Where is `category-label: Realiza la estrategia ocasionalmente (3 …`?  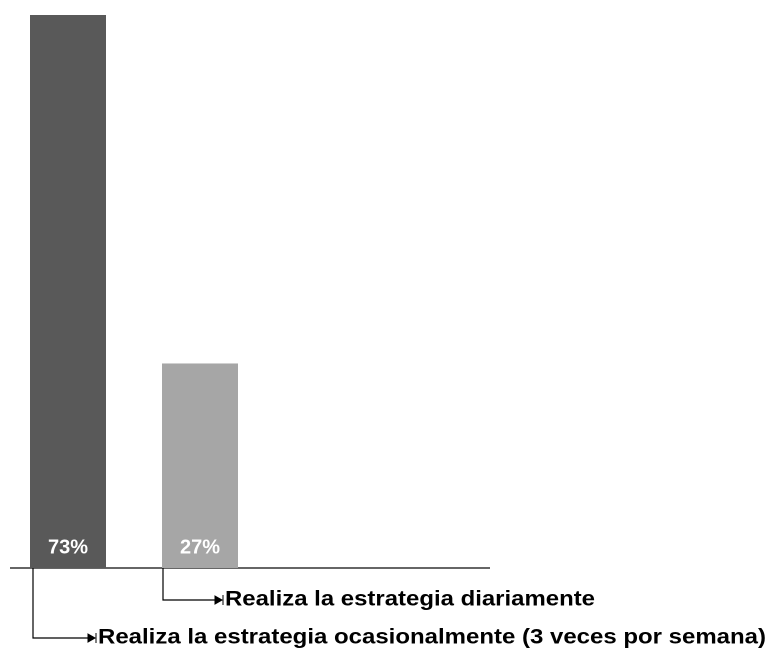
category-label: Realiza la estrategia ocasionalmente (3 … is located at coordinates (432, 637).